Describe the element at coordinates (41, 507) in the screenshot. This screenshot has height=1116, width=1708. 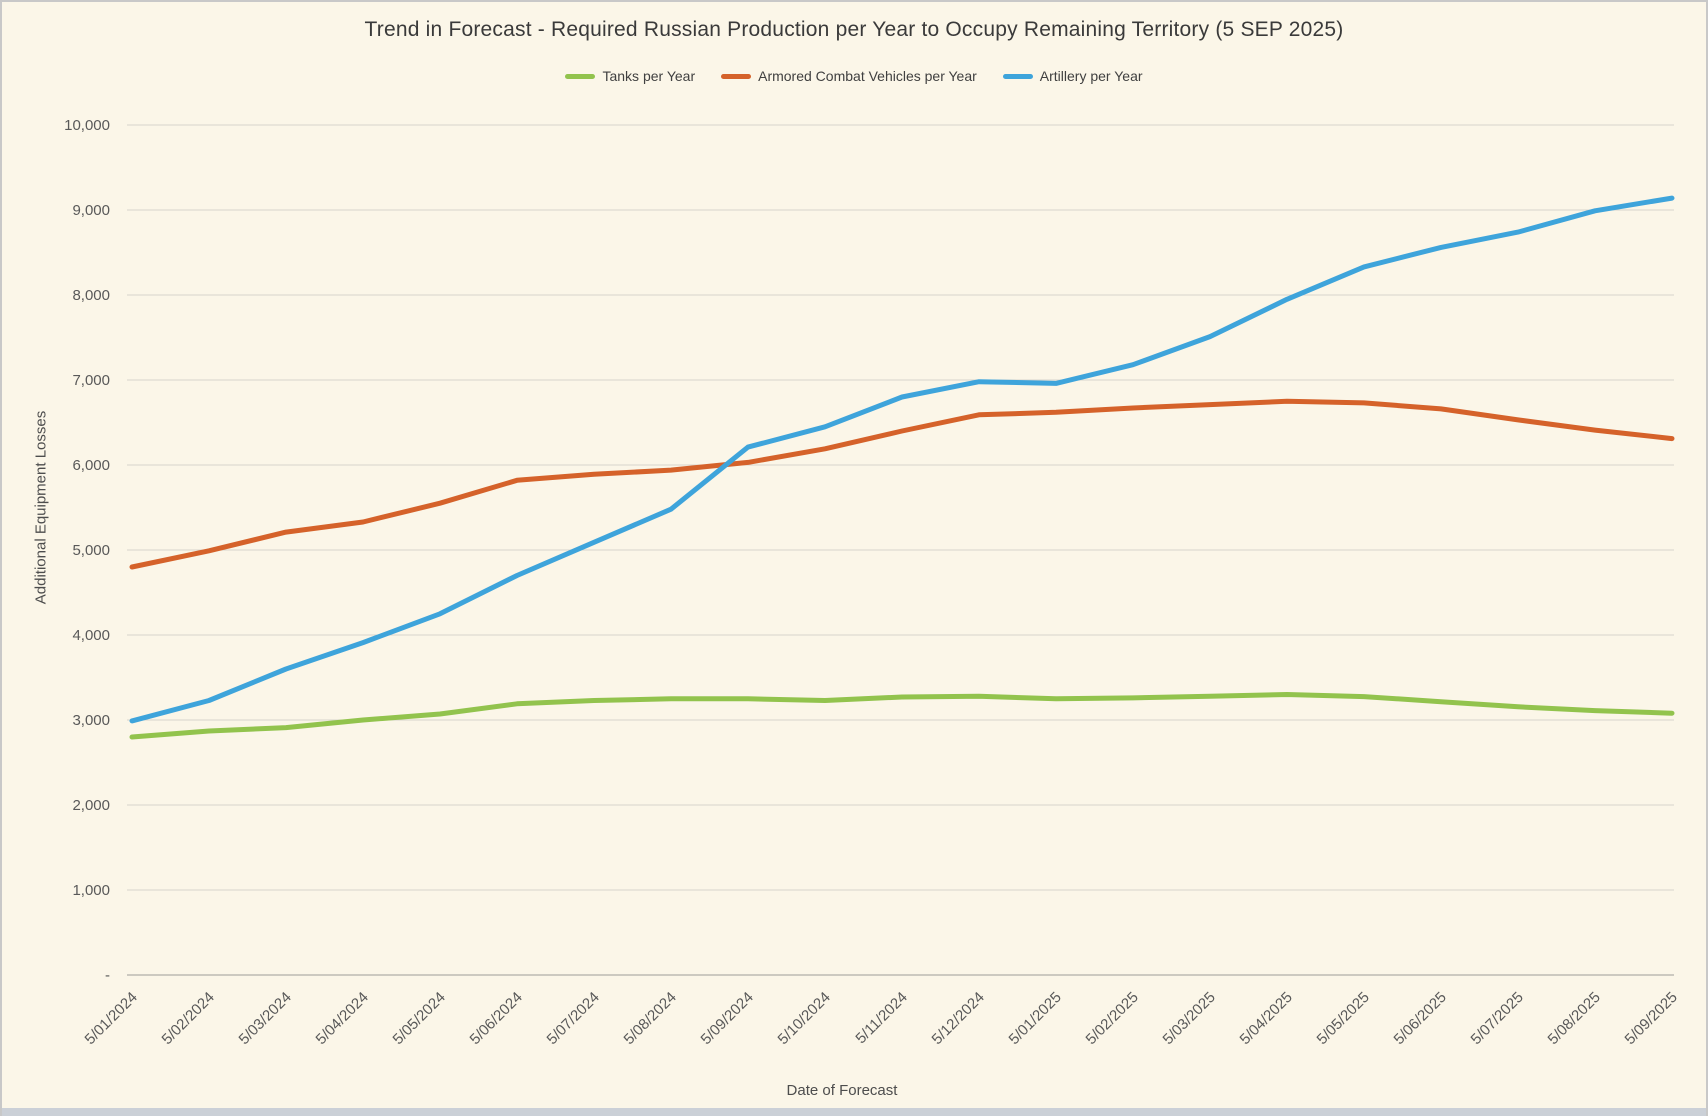
I see `y-axis-title: Additional Equipment Losses` at that location.